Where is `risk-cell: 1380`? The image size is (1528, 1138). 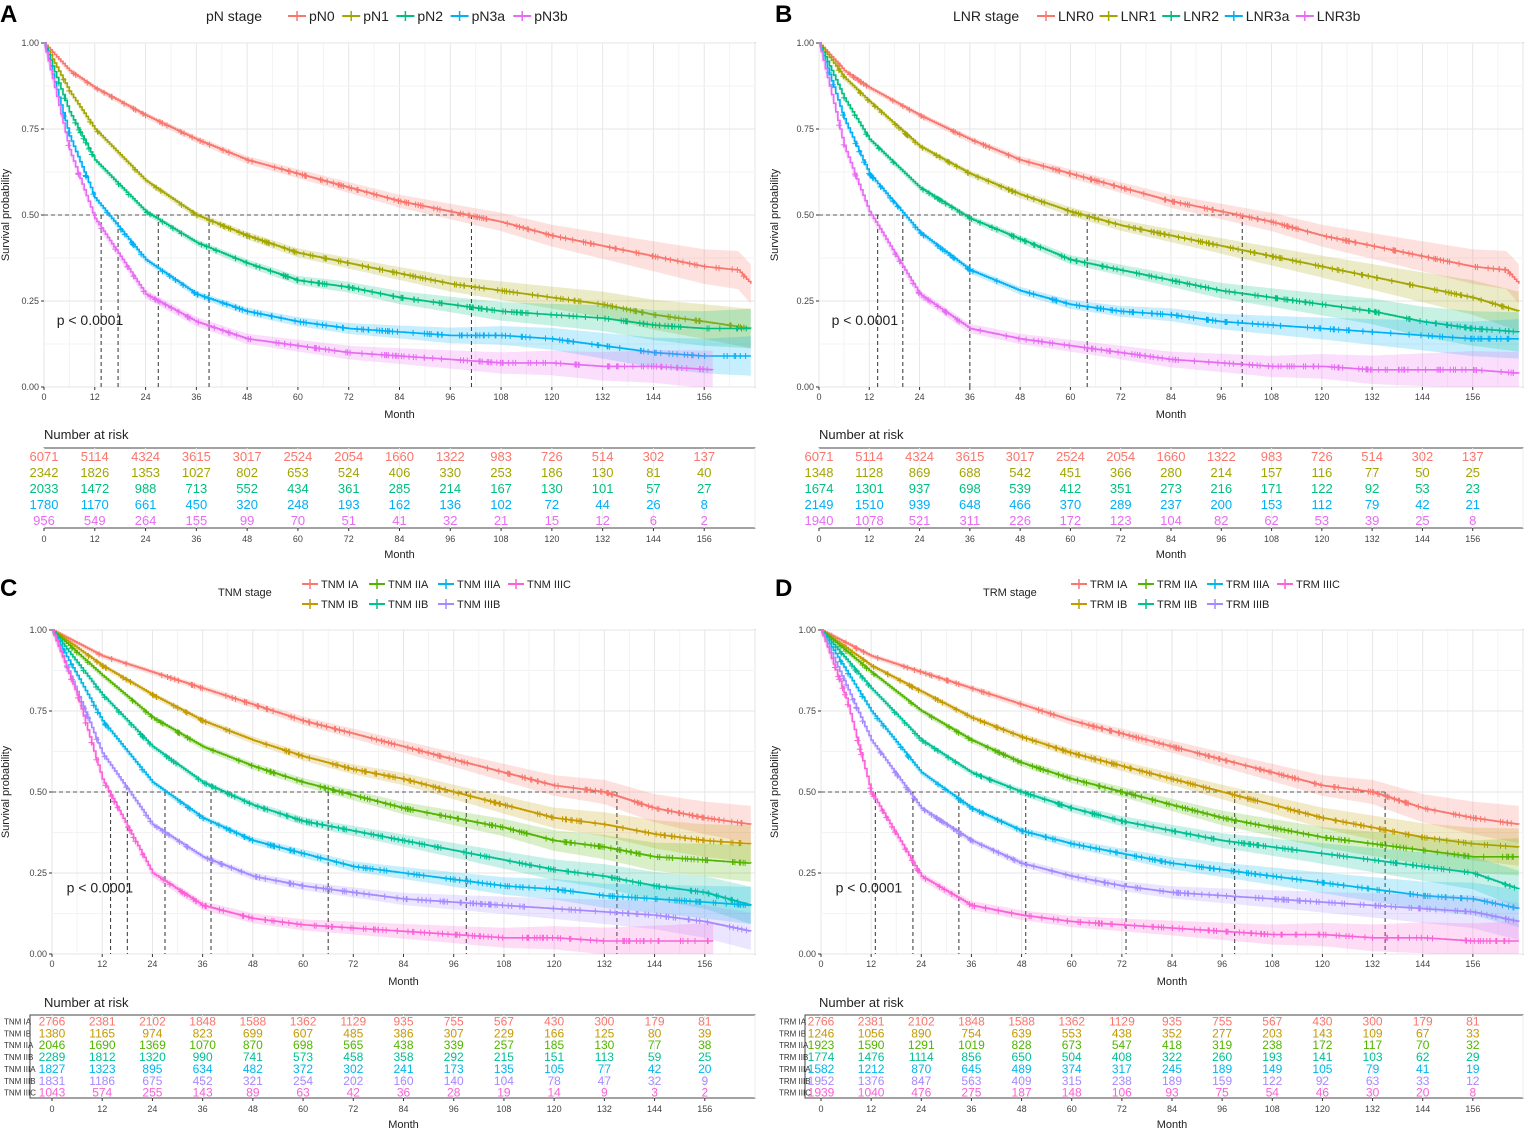
risk-cell: 1380 is located at coordinates (52, 1033).